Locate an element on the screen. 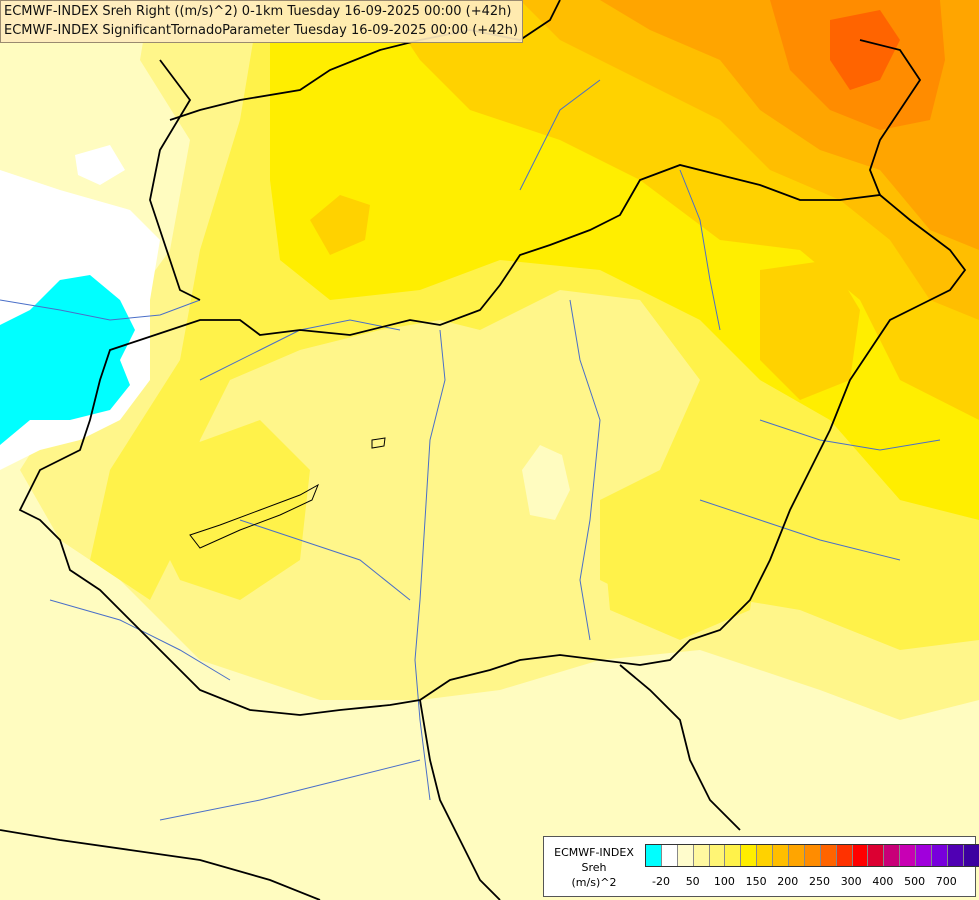 This screenshot has height=900, width=979. legend-tick-label: 200 is located at coordinates (788, 881).